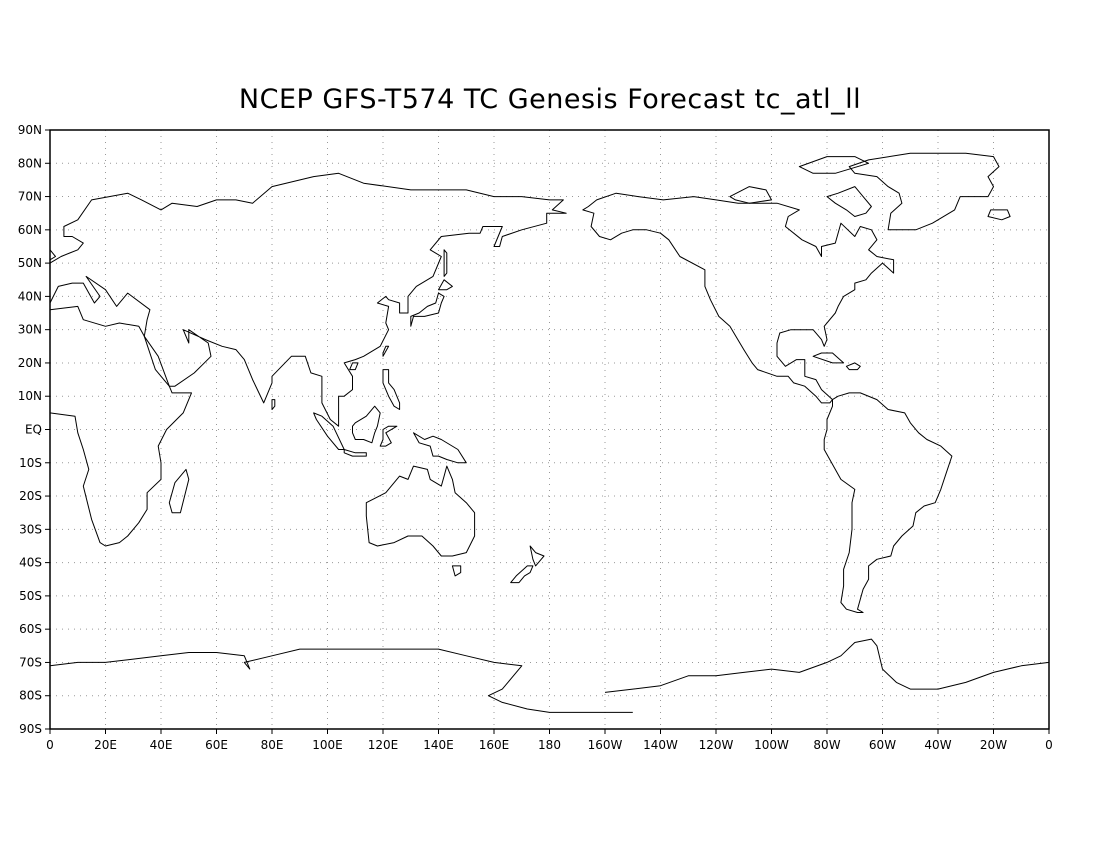 This screenshot has height=854, width=1100. I want to click on lon-label: 140E, so click(438, 745).